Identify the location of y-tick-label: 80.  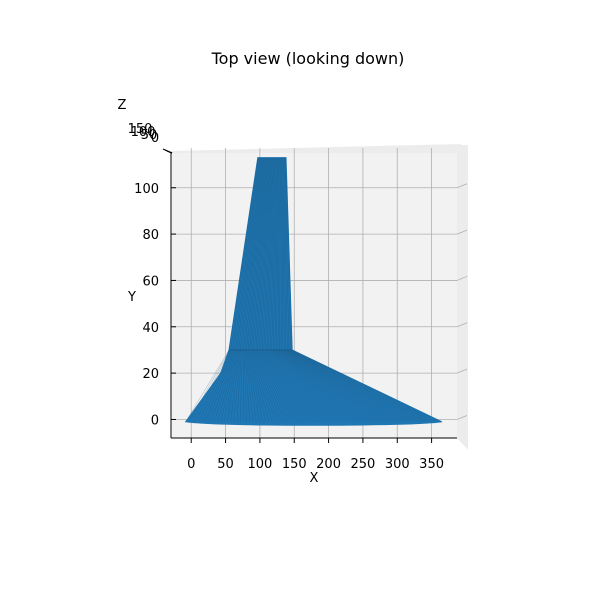
(150, 235).